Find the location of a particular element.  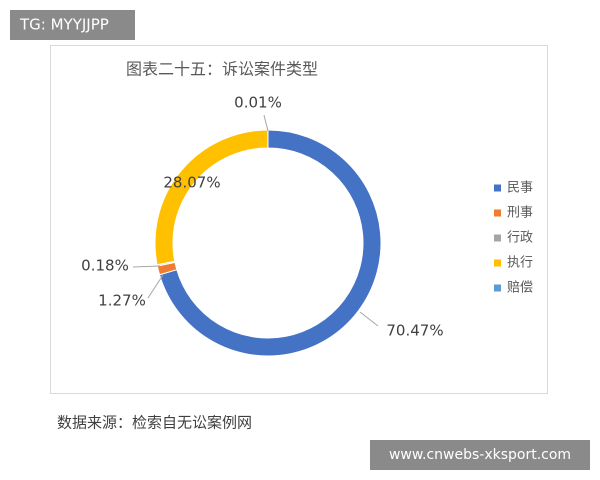

source: 数据来源：检索自无讼案例网 is located at coordinates (154, 423).